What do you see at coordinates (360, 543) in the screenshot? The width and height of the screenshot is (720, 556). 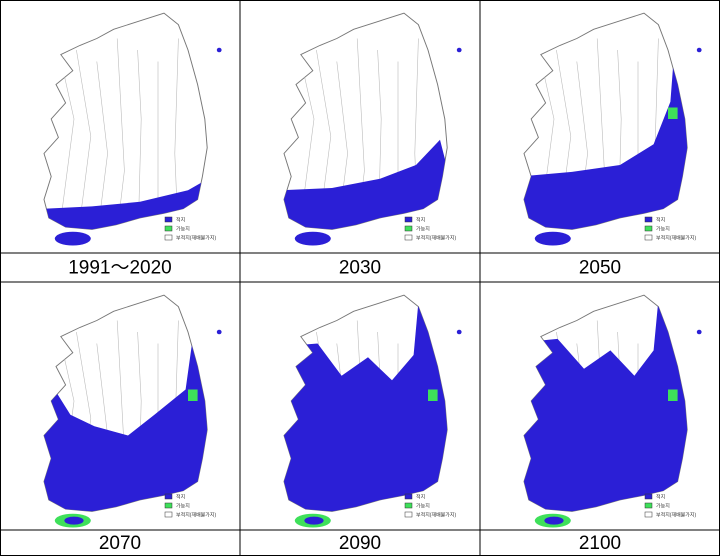 I see `panel-label: 2090` at bounding box center [360, 543].